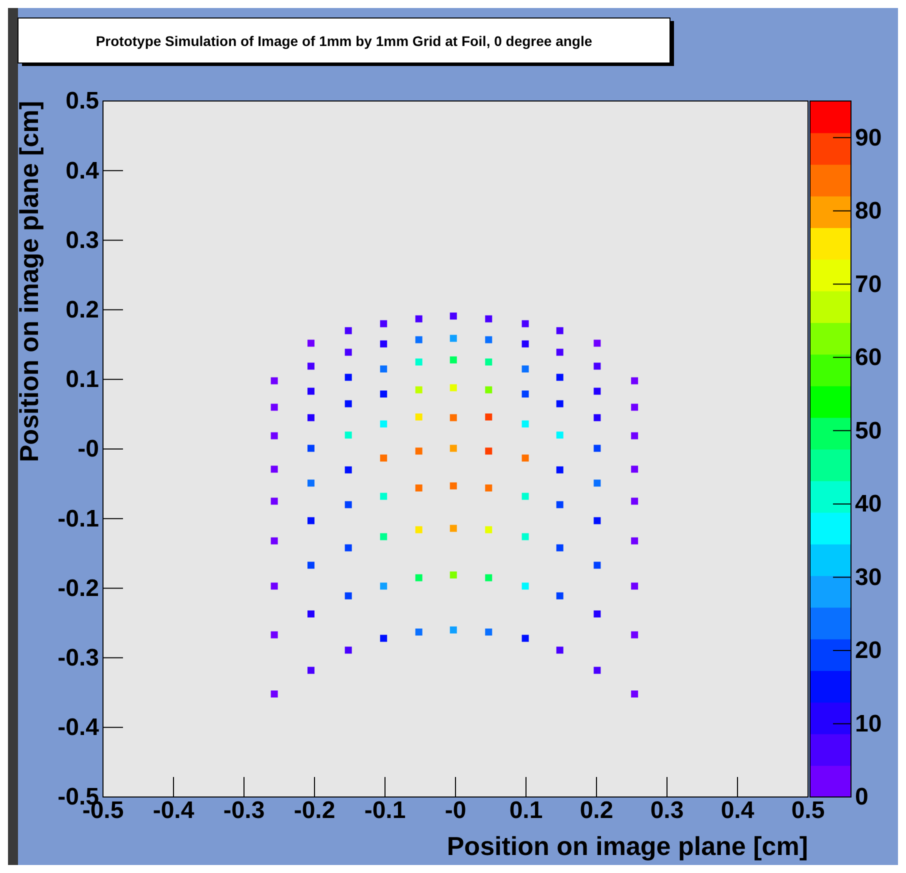 Image resolution: width=906 pixels, height=873 pixels. What do you see at coordinates (82, 240) in the screenshot?
I see `y-tick-label: 0.3` at bounding box center [82, 240].